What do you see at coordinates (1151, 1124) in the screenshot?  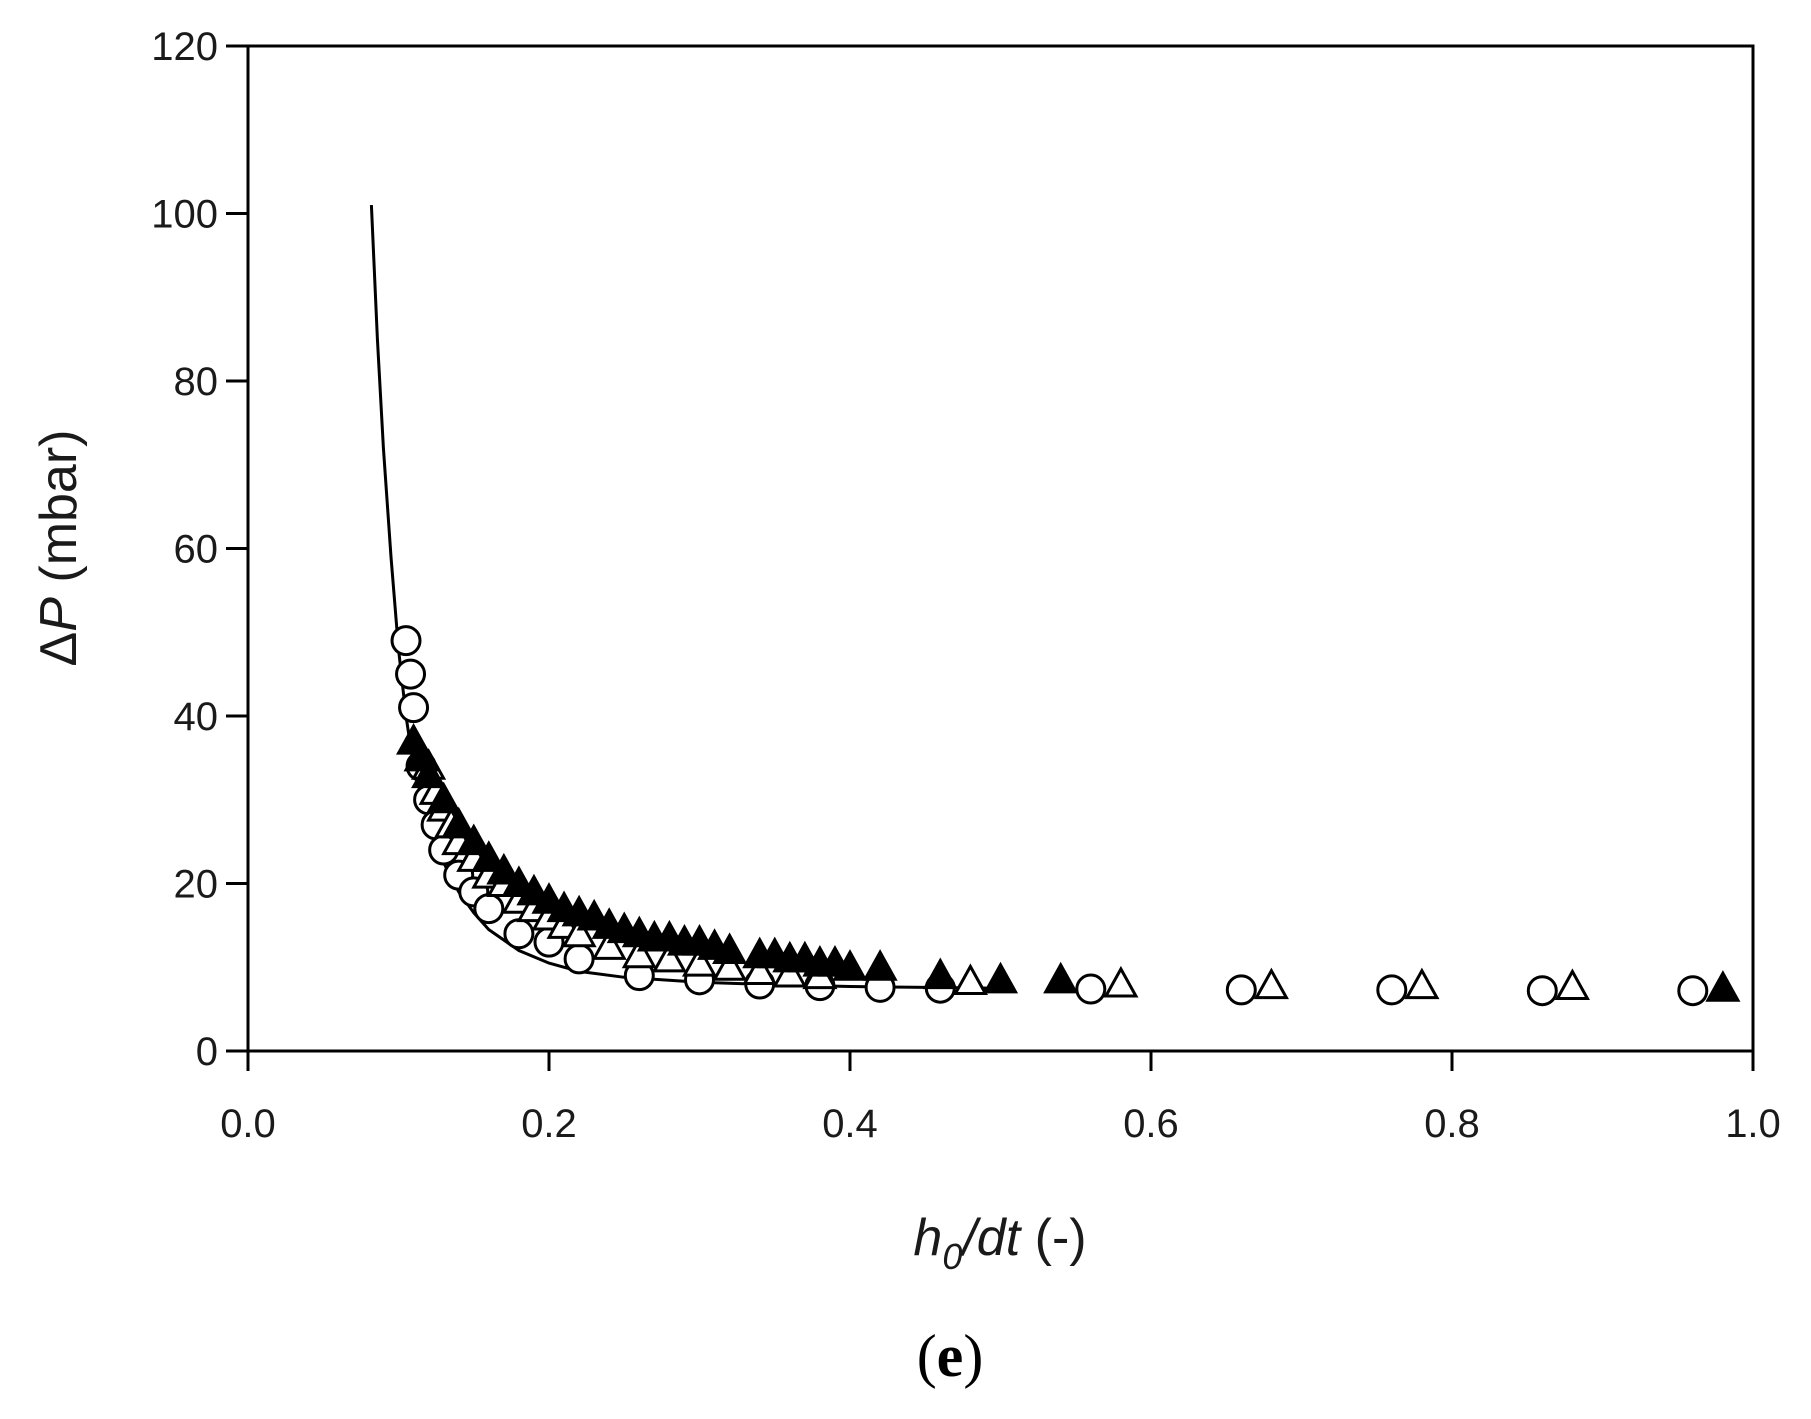 I see `x-tick-label: 0.6` at bounding box center [1151, 1124].